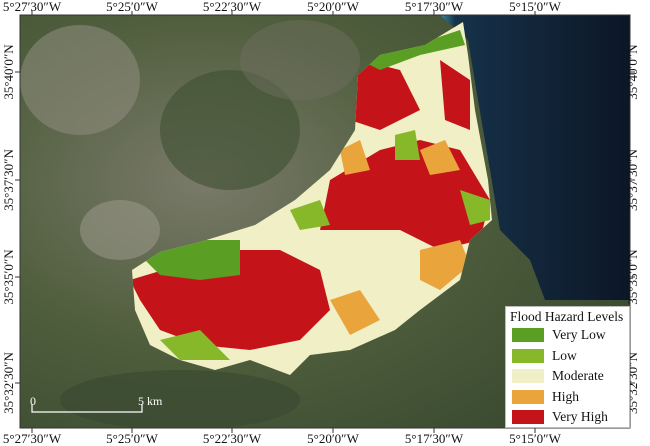 The width and height of the screenshot is (650, 446). I want to click on legend-label: Very High, so click(580, 417).